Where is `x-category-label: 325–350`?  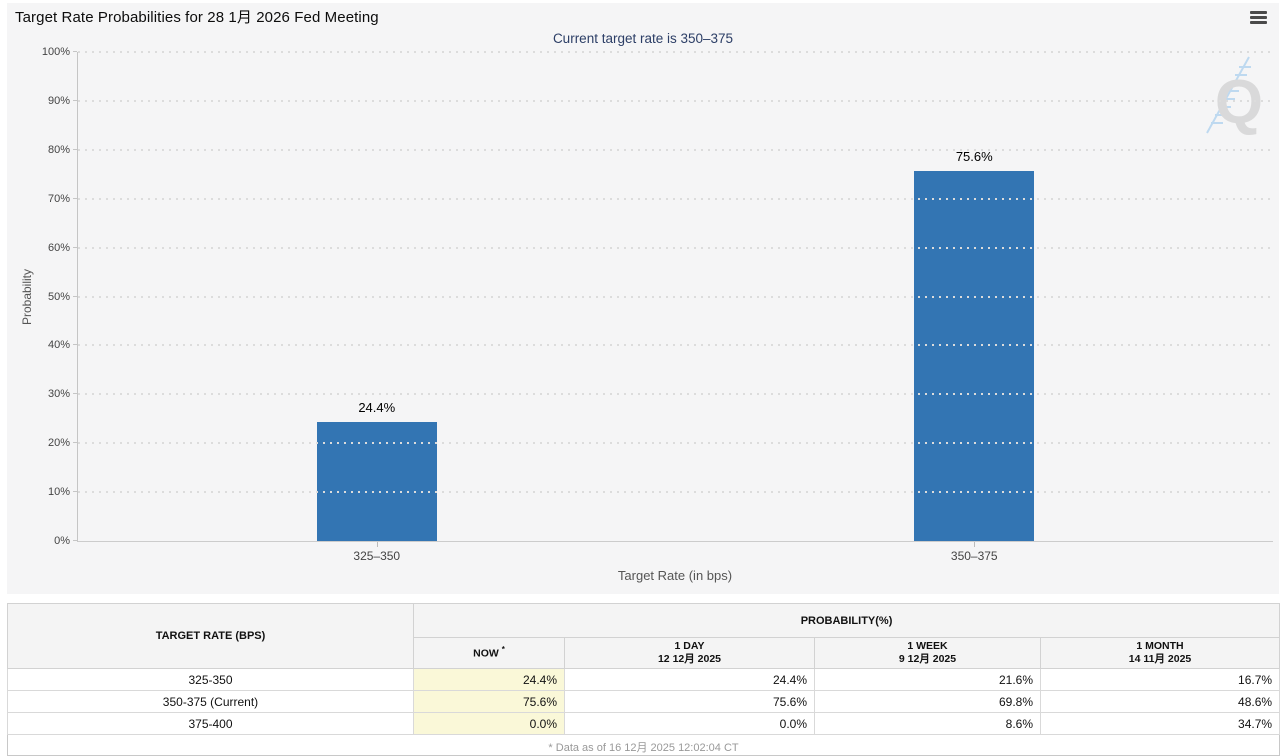 x-category-label: 325–350 is located at coordinates (377, 556).